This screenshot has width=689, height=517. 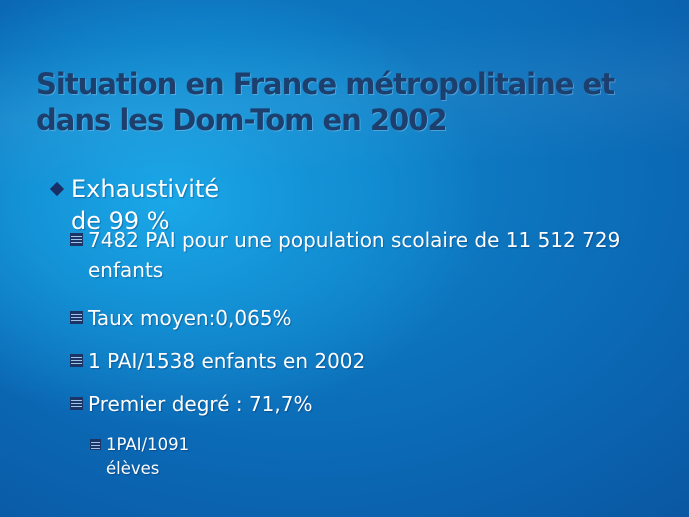 What do you see at coordinates (145, 205) in the screenshot?
I see `bullet-text: Exhaustivité de 99 %` at bounding box center [145, 205].